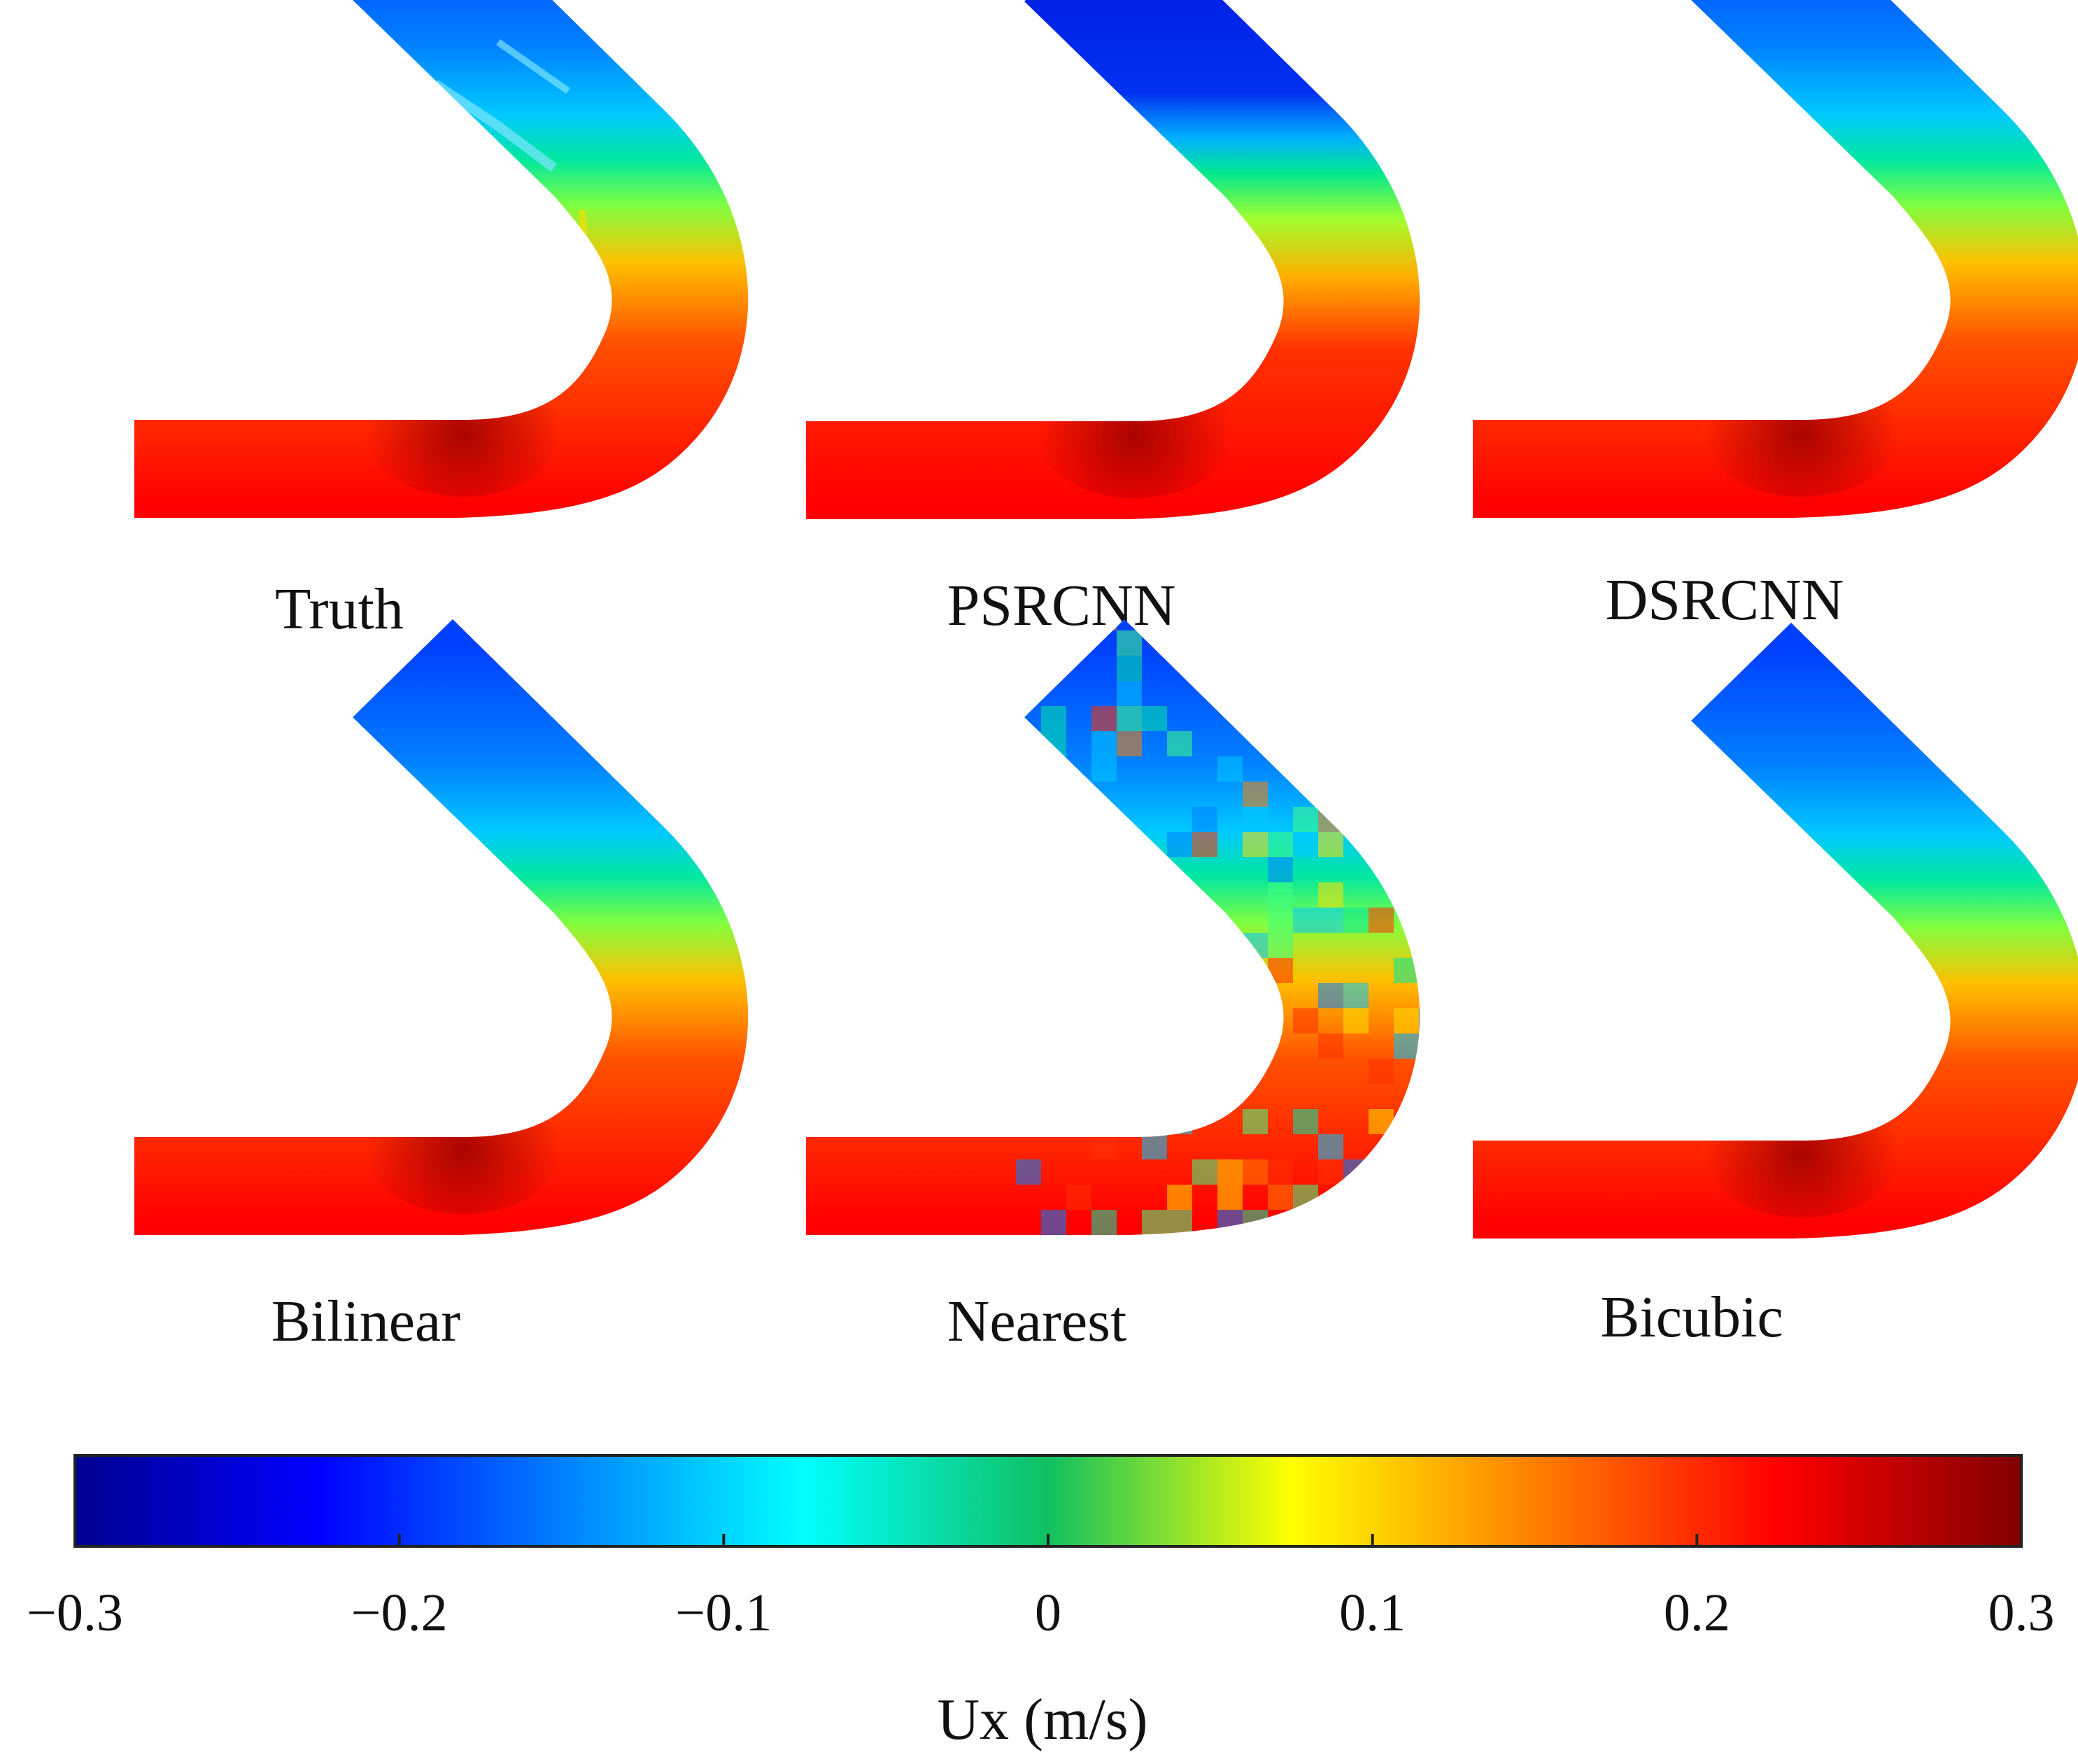 This screenshot has width=2078, height=1764. I want to click on panel-dsrcnn, so click(1775, 259).